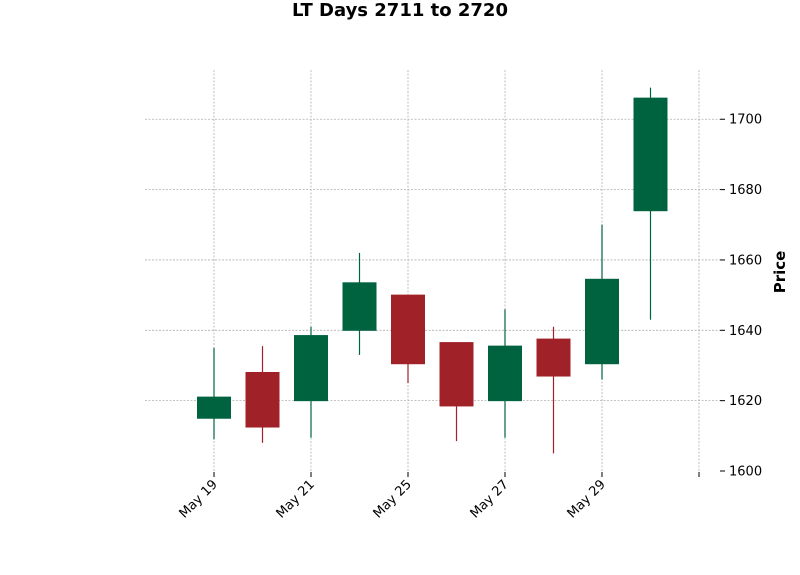 This screenshot has height=575, width=800. What do you see at coordinates (745, 472) in the screenshot?
I see `y-tick-label: 1600` at bounding box center [745, 472].